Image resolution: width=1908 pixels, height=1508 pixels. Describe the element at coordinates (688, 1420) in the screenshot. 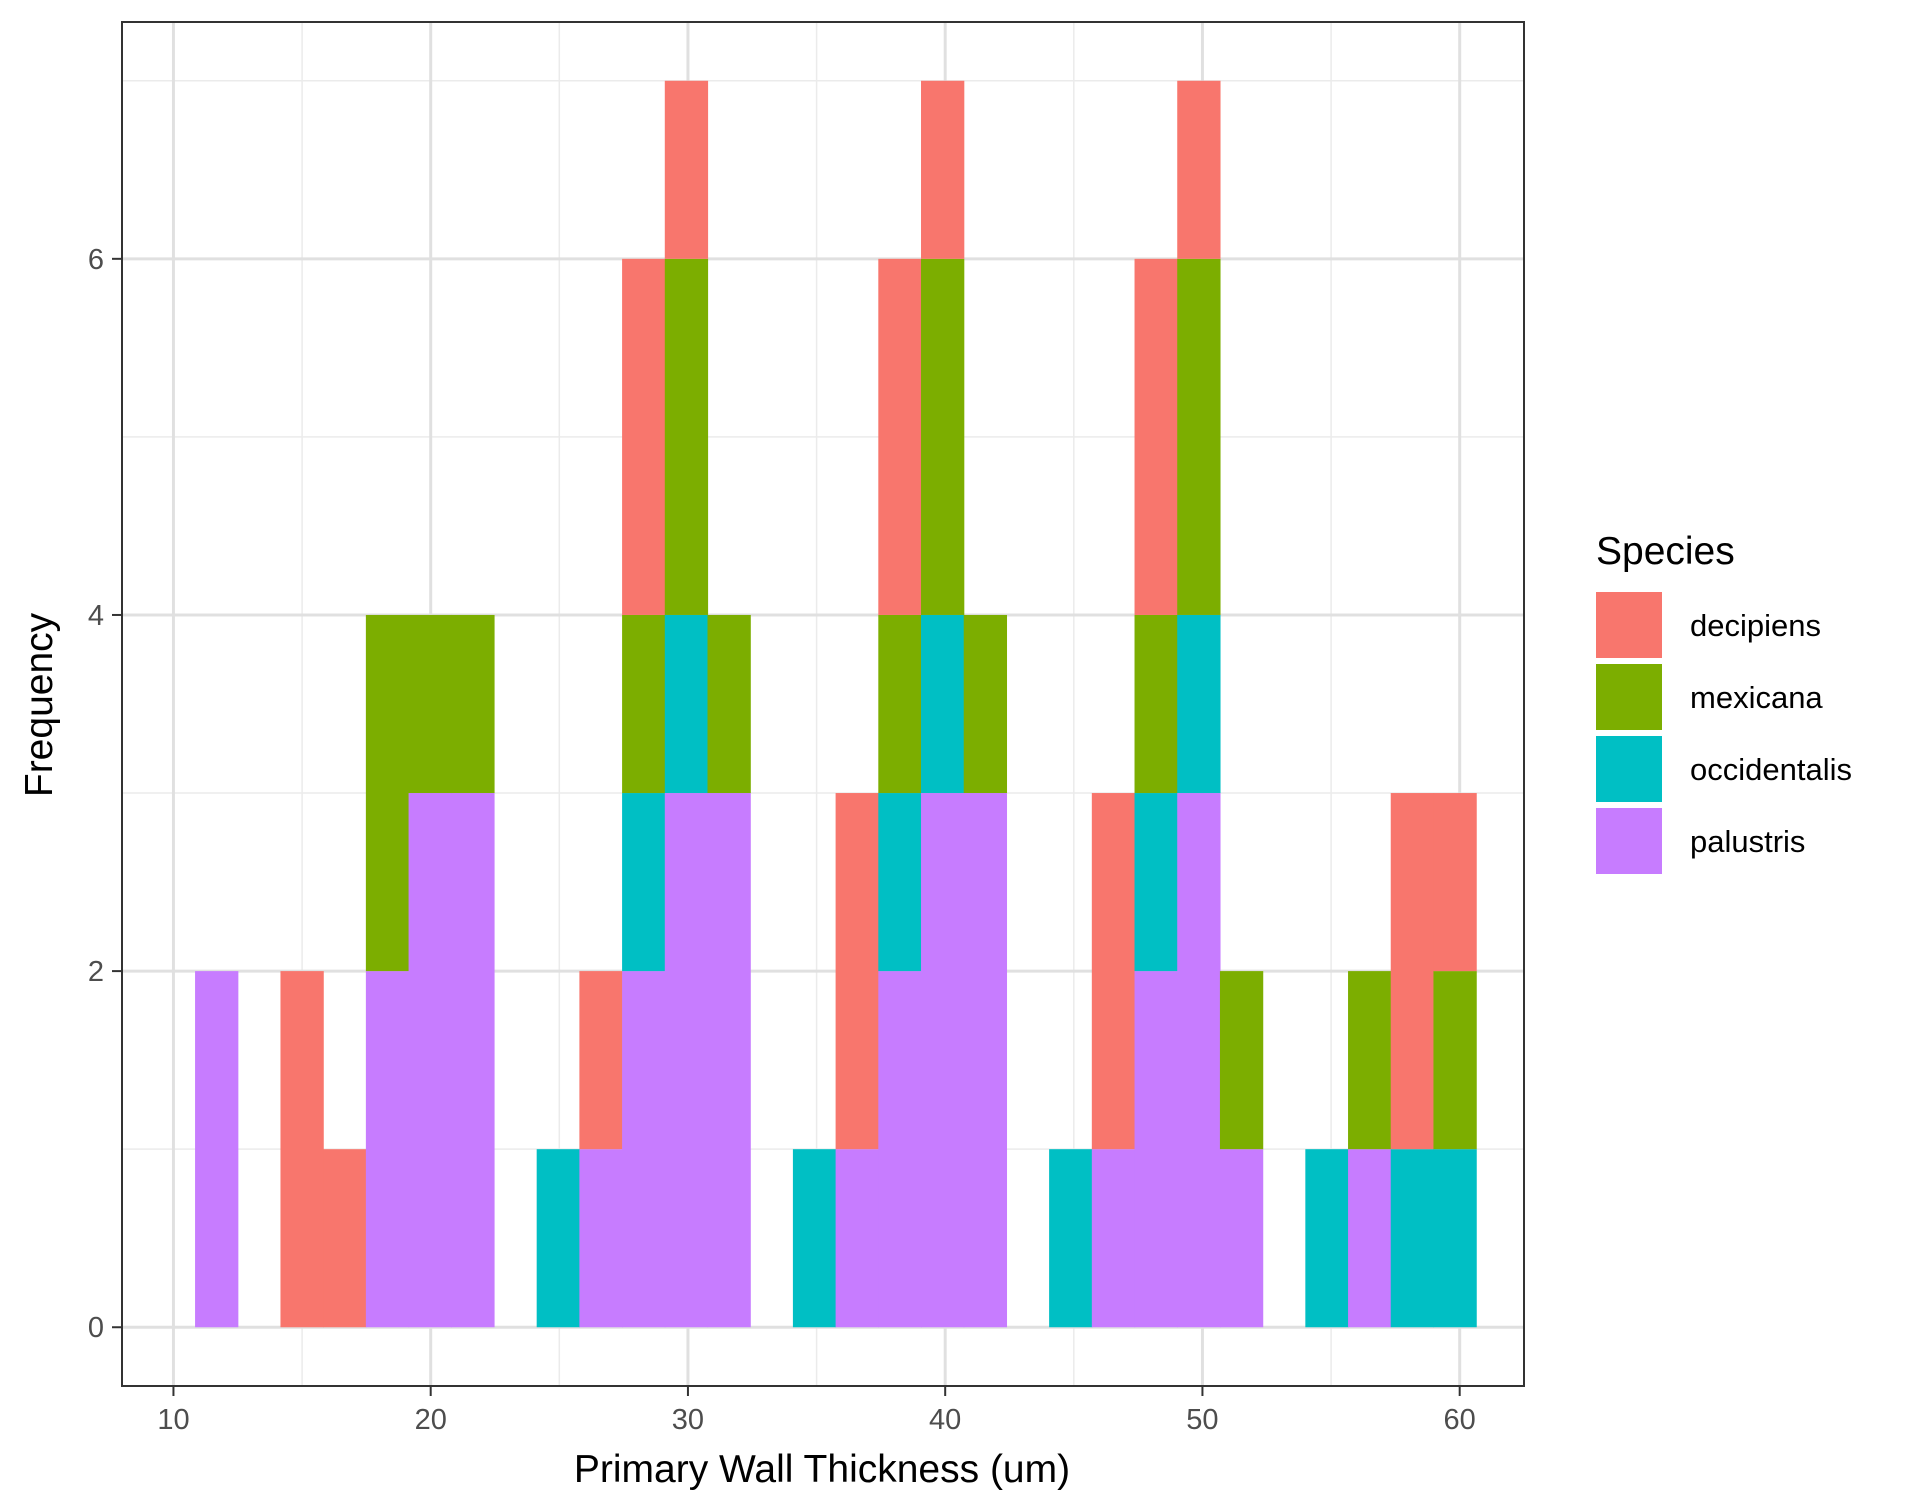

I see `x-tick-label: 30` at that location.